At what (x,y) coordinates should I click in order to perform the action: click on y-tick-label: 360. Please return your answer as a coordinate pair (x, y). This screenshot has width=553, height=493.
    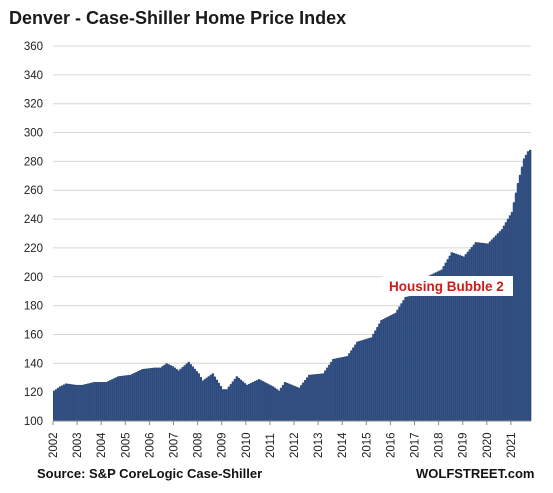
    Looking at the image, I should click on (33, 47).